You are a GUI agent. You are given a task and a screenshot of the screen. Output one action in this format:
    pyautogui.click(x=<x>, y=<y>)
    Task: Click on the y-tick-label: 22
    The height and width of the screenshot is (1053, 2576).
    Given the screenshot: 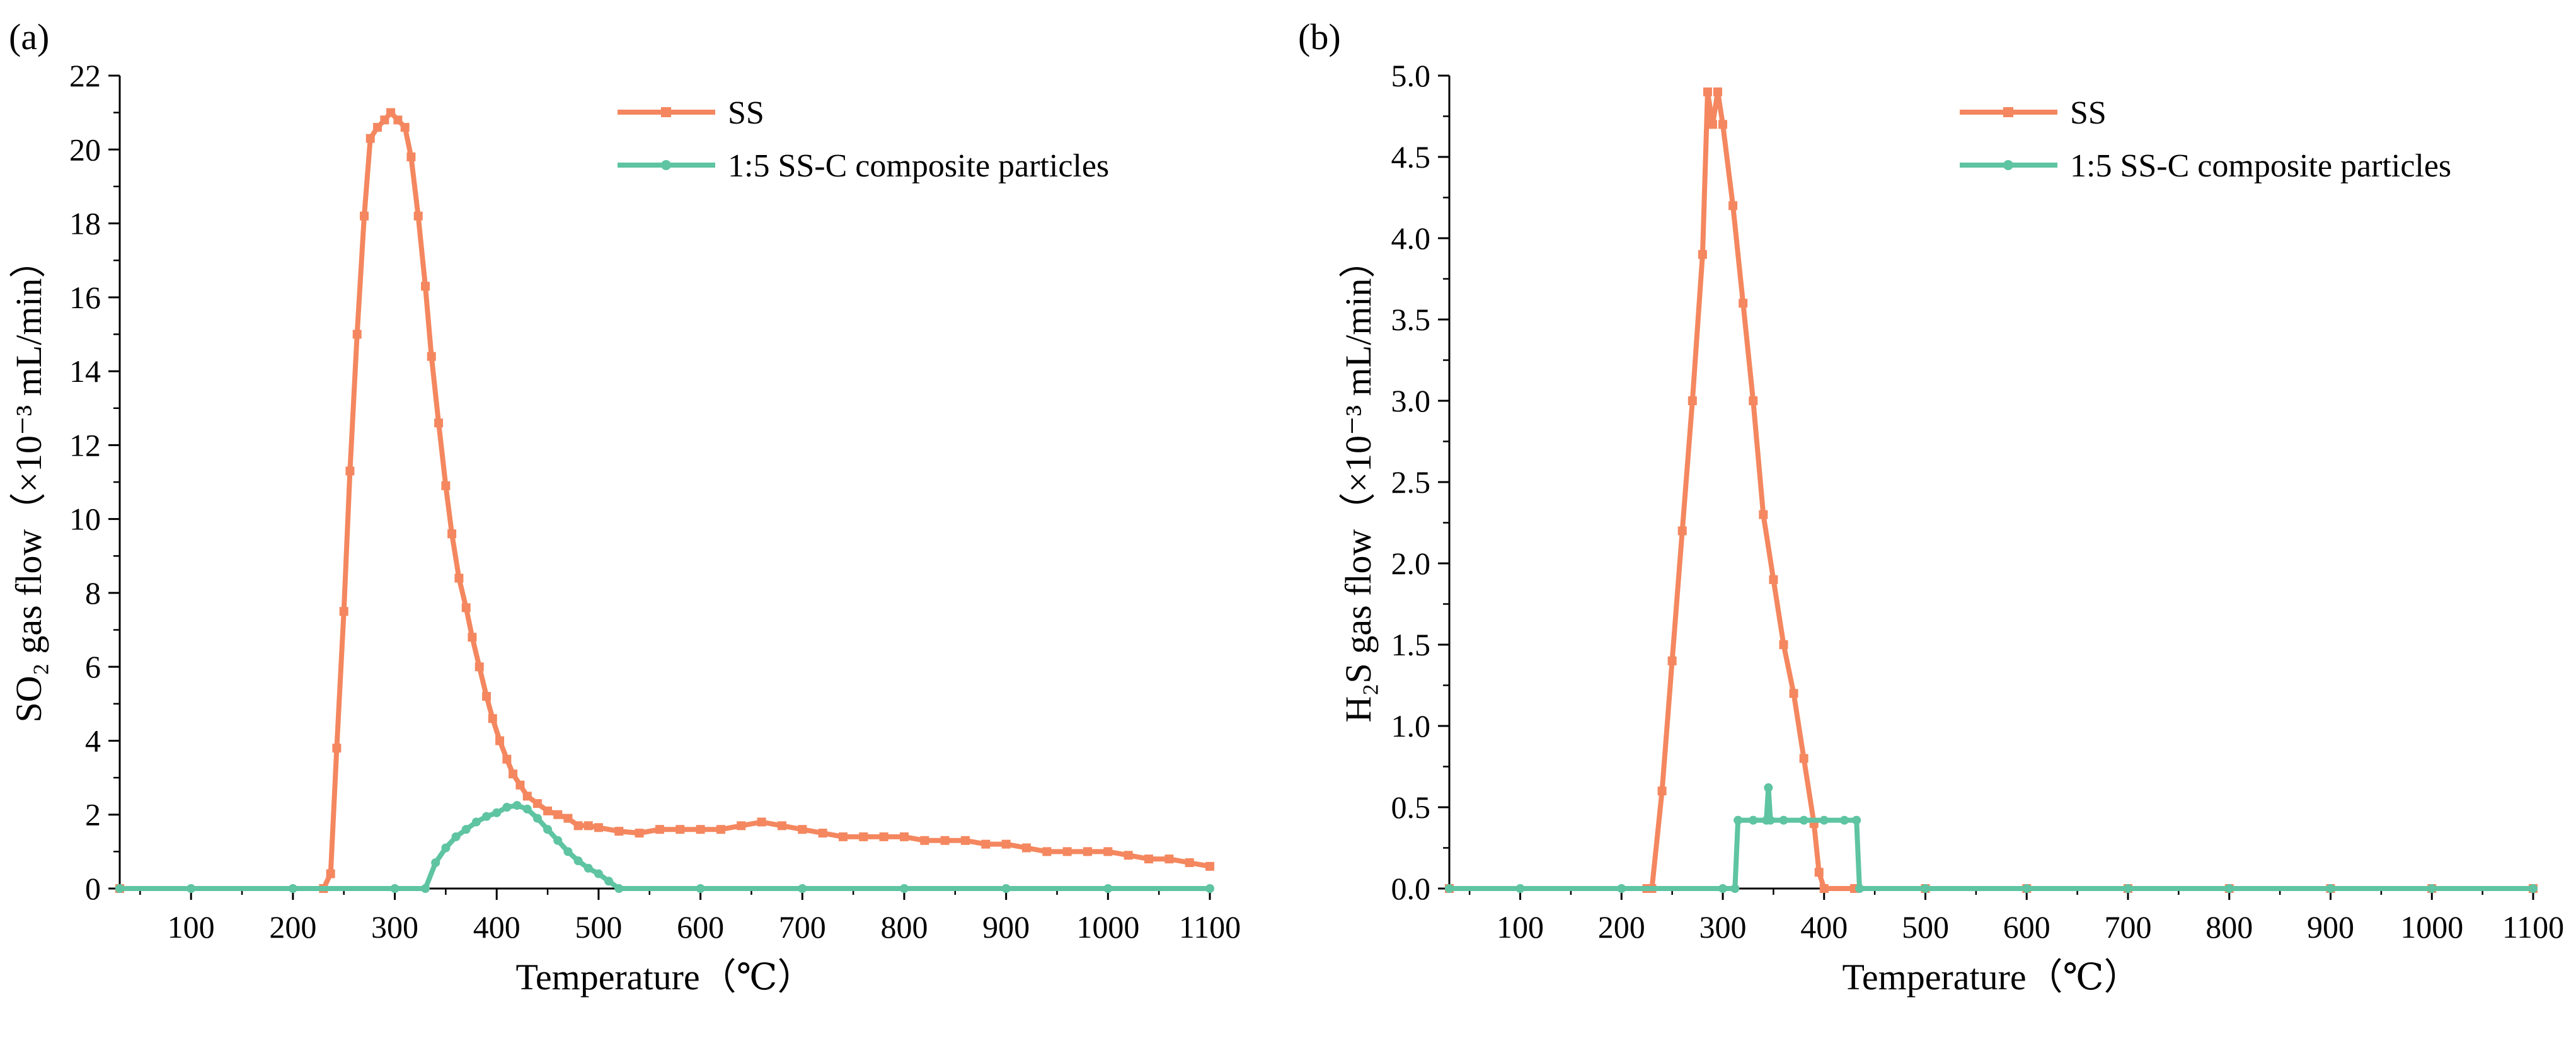 What is the action you would take?
    pyautogui.click(x=85, y=75)
    